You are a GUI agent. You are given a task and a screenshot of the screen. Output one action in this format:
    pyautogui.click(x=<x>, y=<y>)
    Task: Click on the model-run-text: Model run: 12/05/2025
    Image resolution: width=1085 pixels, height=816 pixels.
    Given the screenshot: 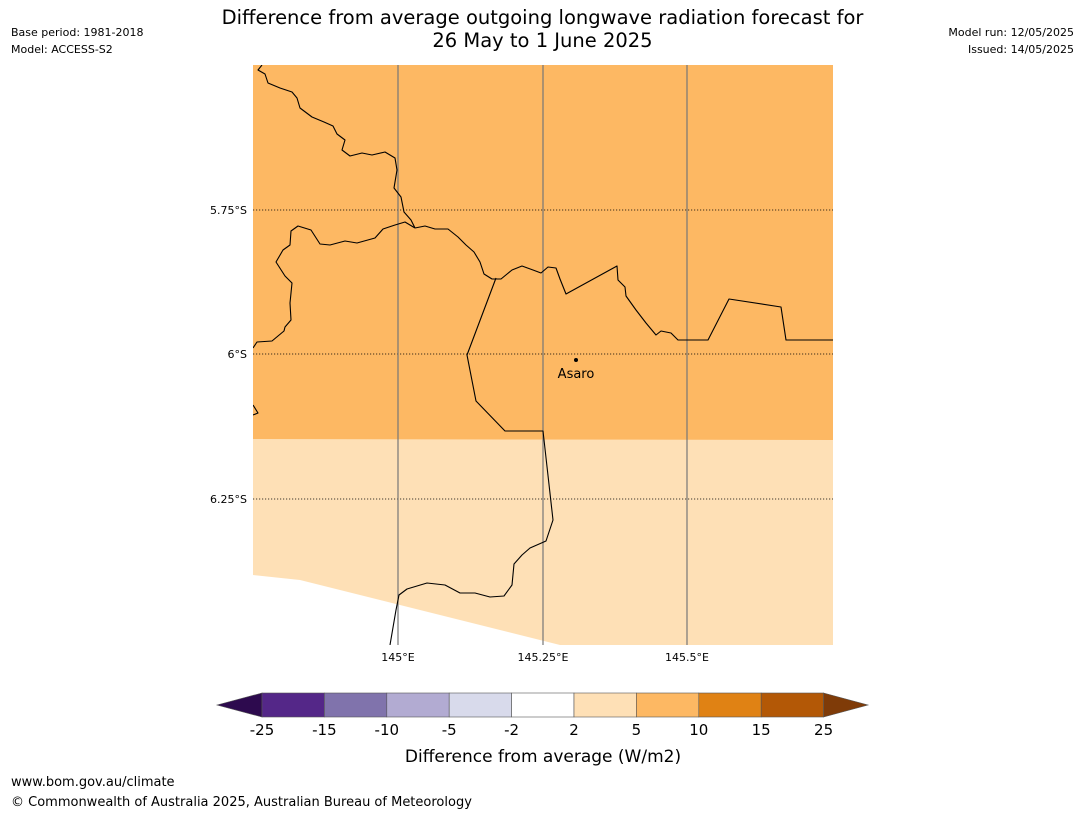 What is the action you would take?
    pyautogui.click(x=1011, y=32)
    